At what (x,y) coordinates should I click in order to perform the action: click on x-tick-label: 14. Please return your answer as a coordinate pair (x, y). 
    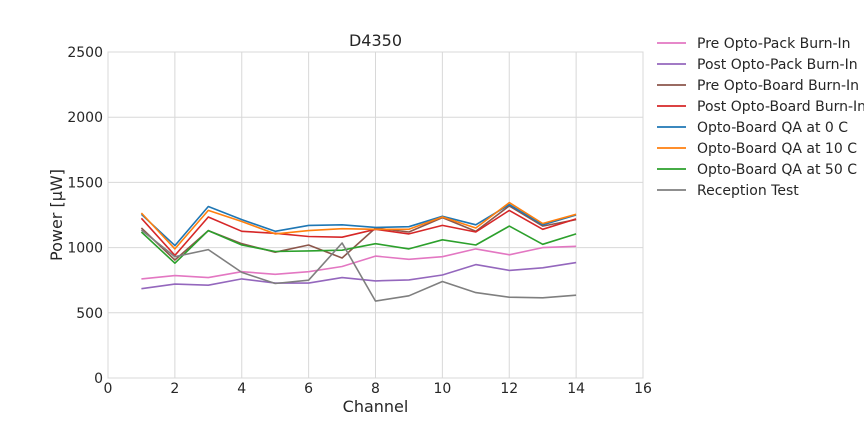
    Looking at the image, I should click on (576, 389).